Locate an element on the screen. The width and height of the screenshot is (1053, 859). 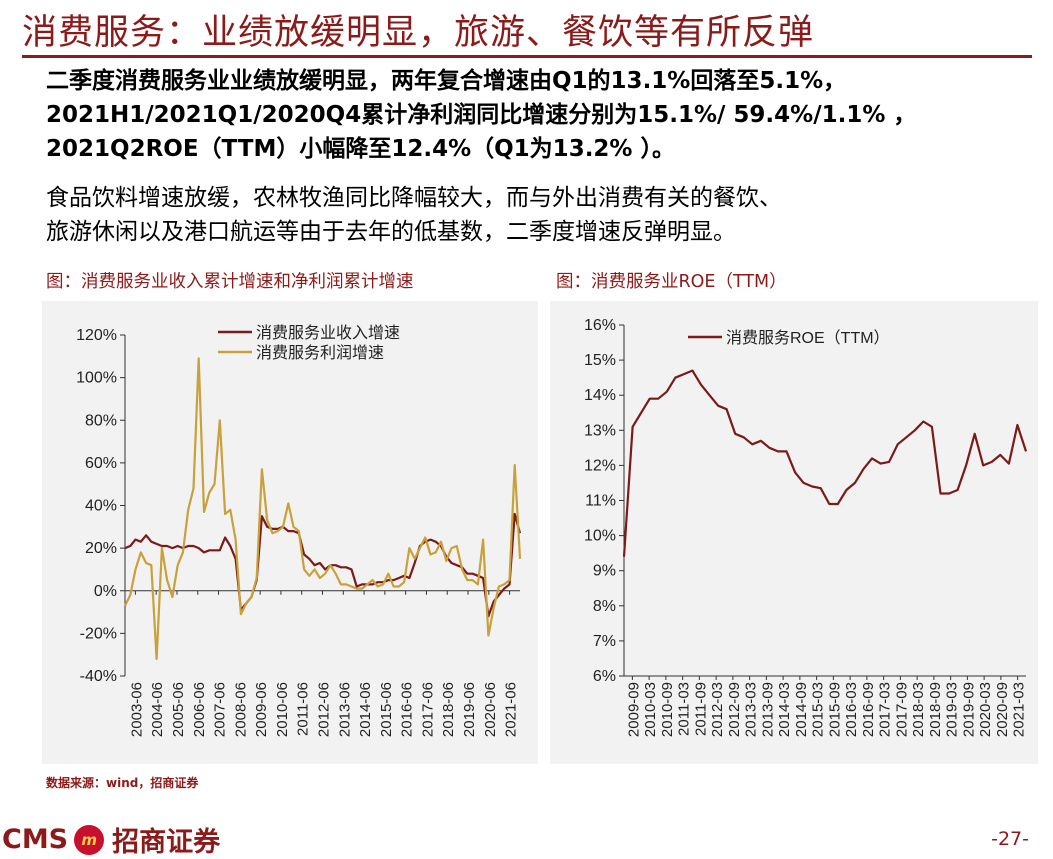
y-tick-label: -40% is located at coordinates (98, 676).